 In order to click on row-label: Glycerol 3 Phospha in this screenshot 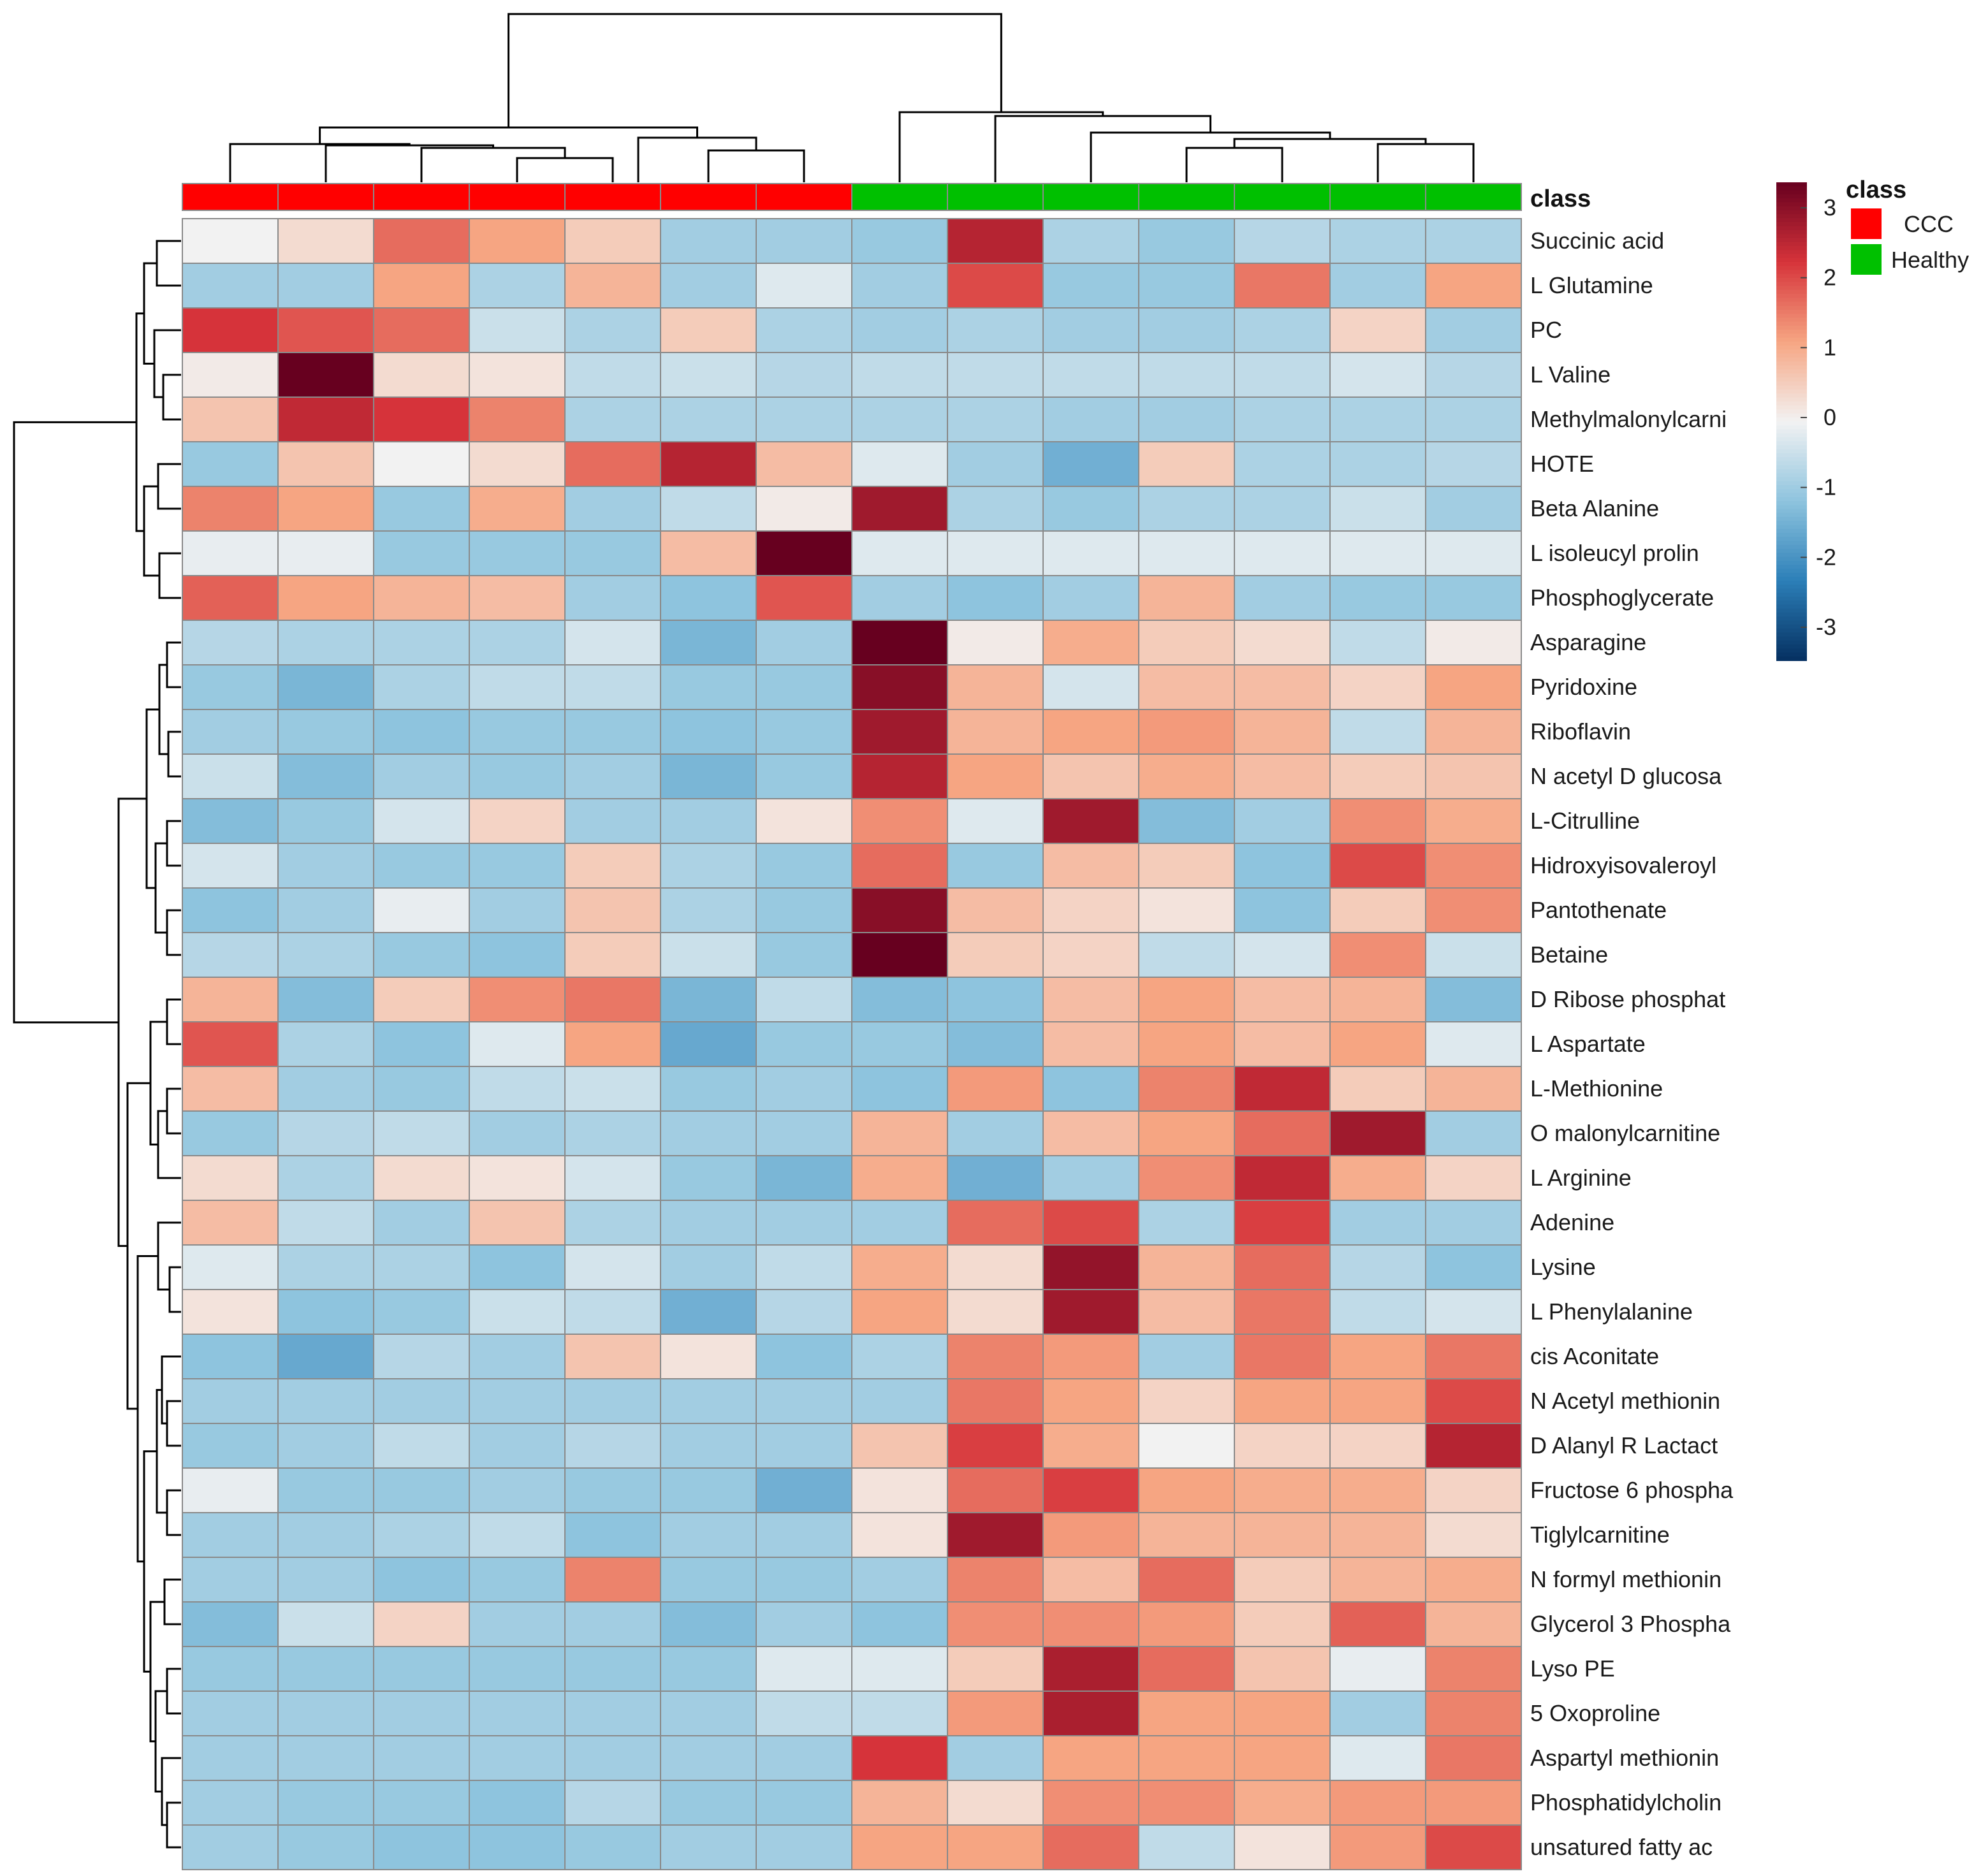, I will do `click(1630, 1624)`.